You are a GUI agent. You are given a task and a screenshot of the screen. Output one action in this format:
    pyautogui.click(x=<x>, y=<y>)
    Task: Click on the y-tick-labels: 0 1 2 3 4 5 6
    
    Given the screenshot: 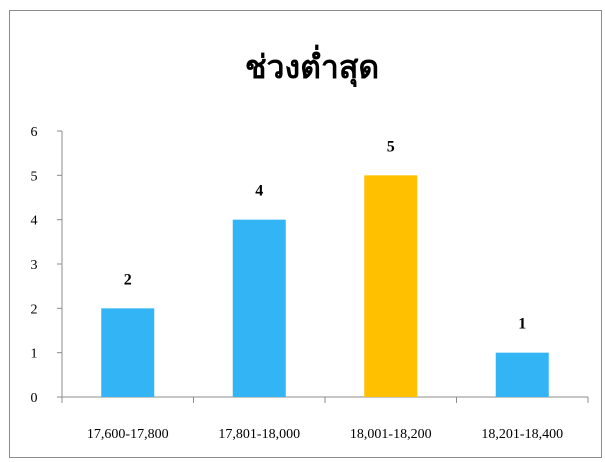 What is the action you would take?
    pyautogui.click(x=34, y=265)
    